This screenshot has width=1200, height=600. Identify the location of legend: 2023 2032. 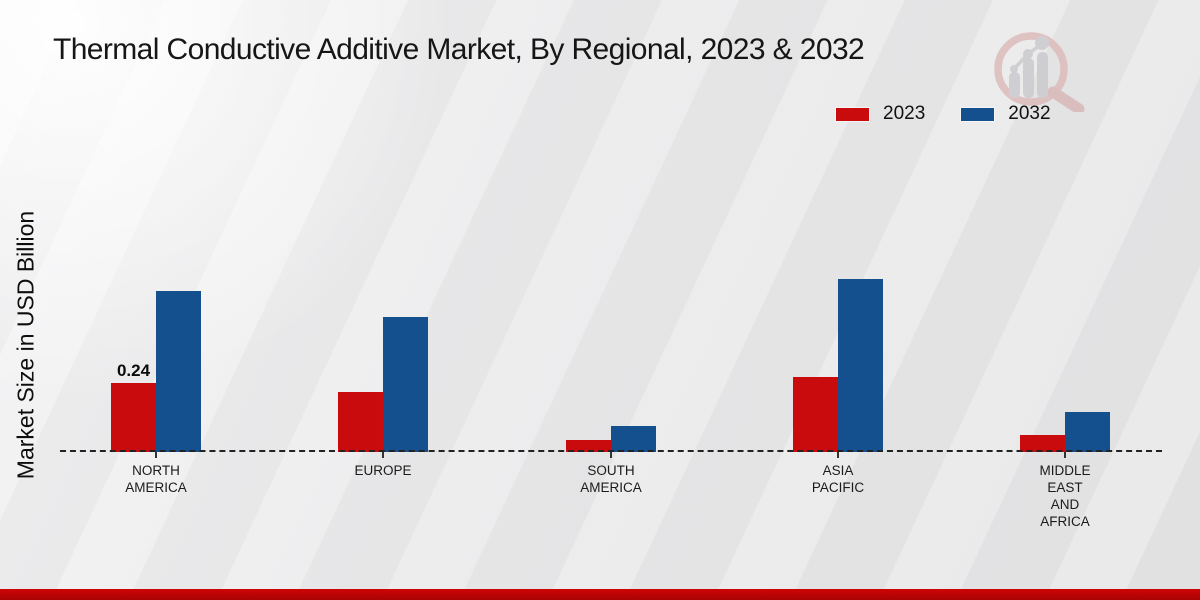
(943, 114).